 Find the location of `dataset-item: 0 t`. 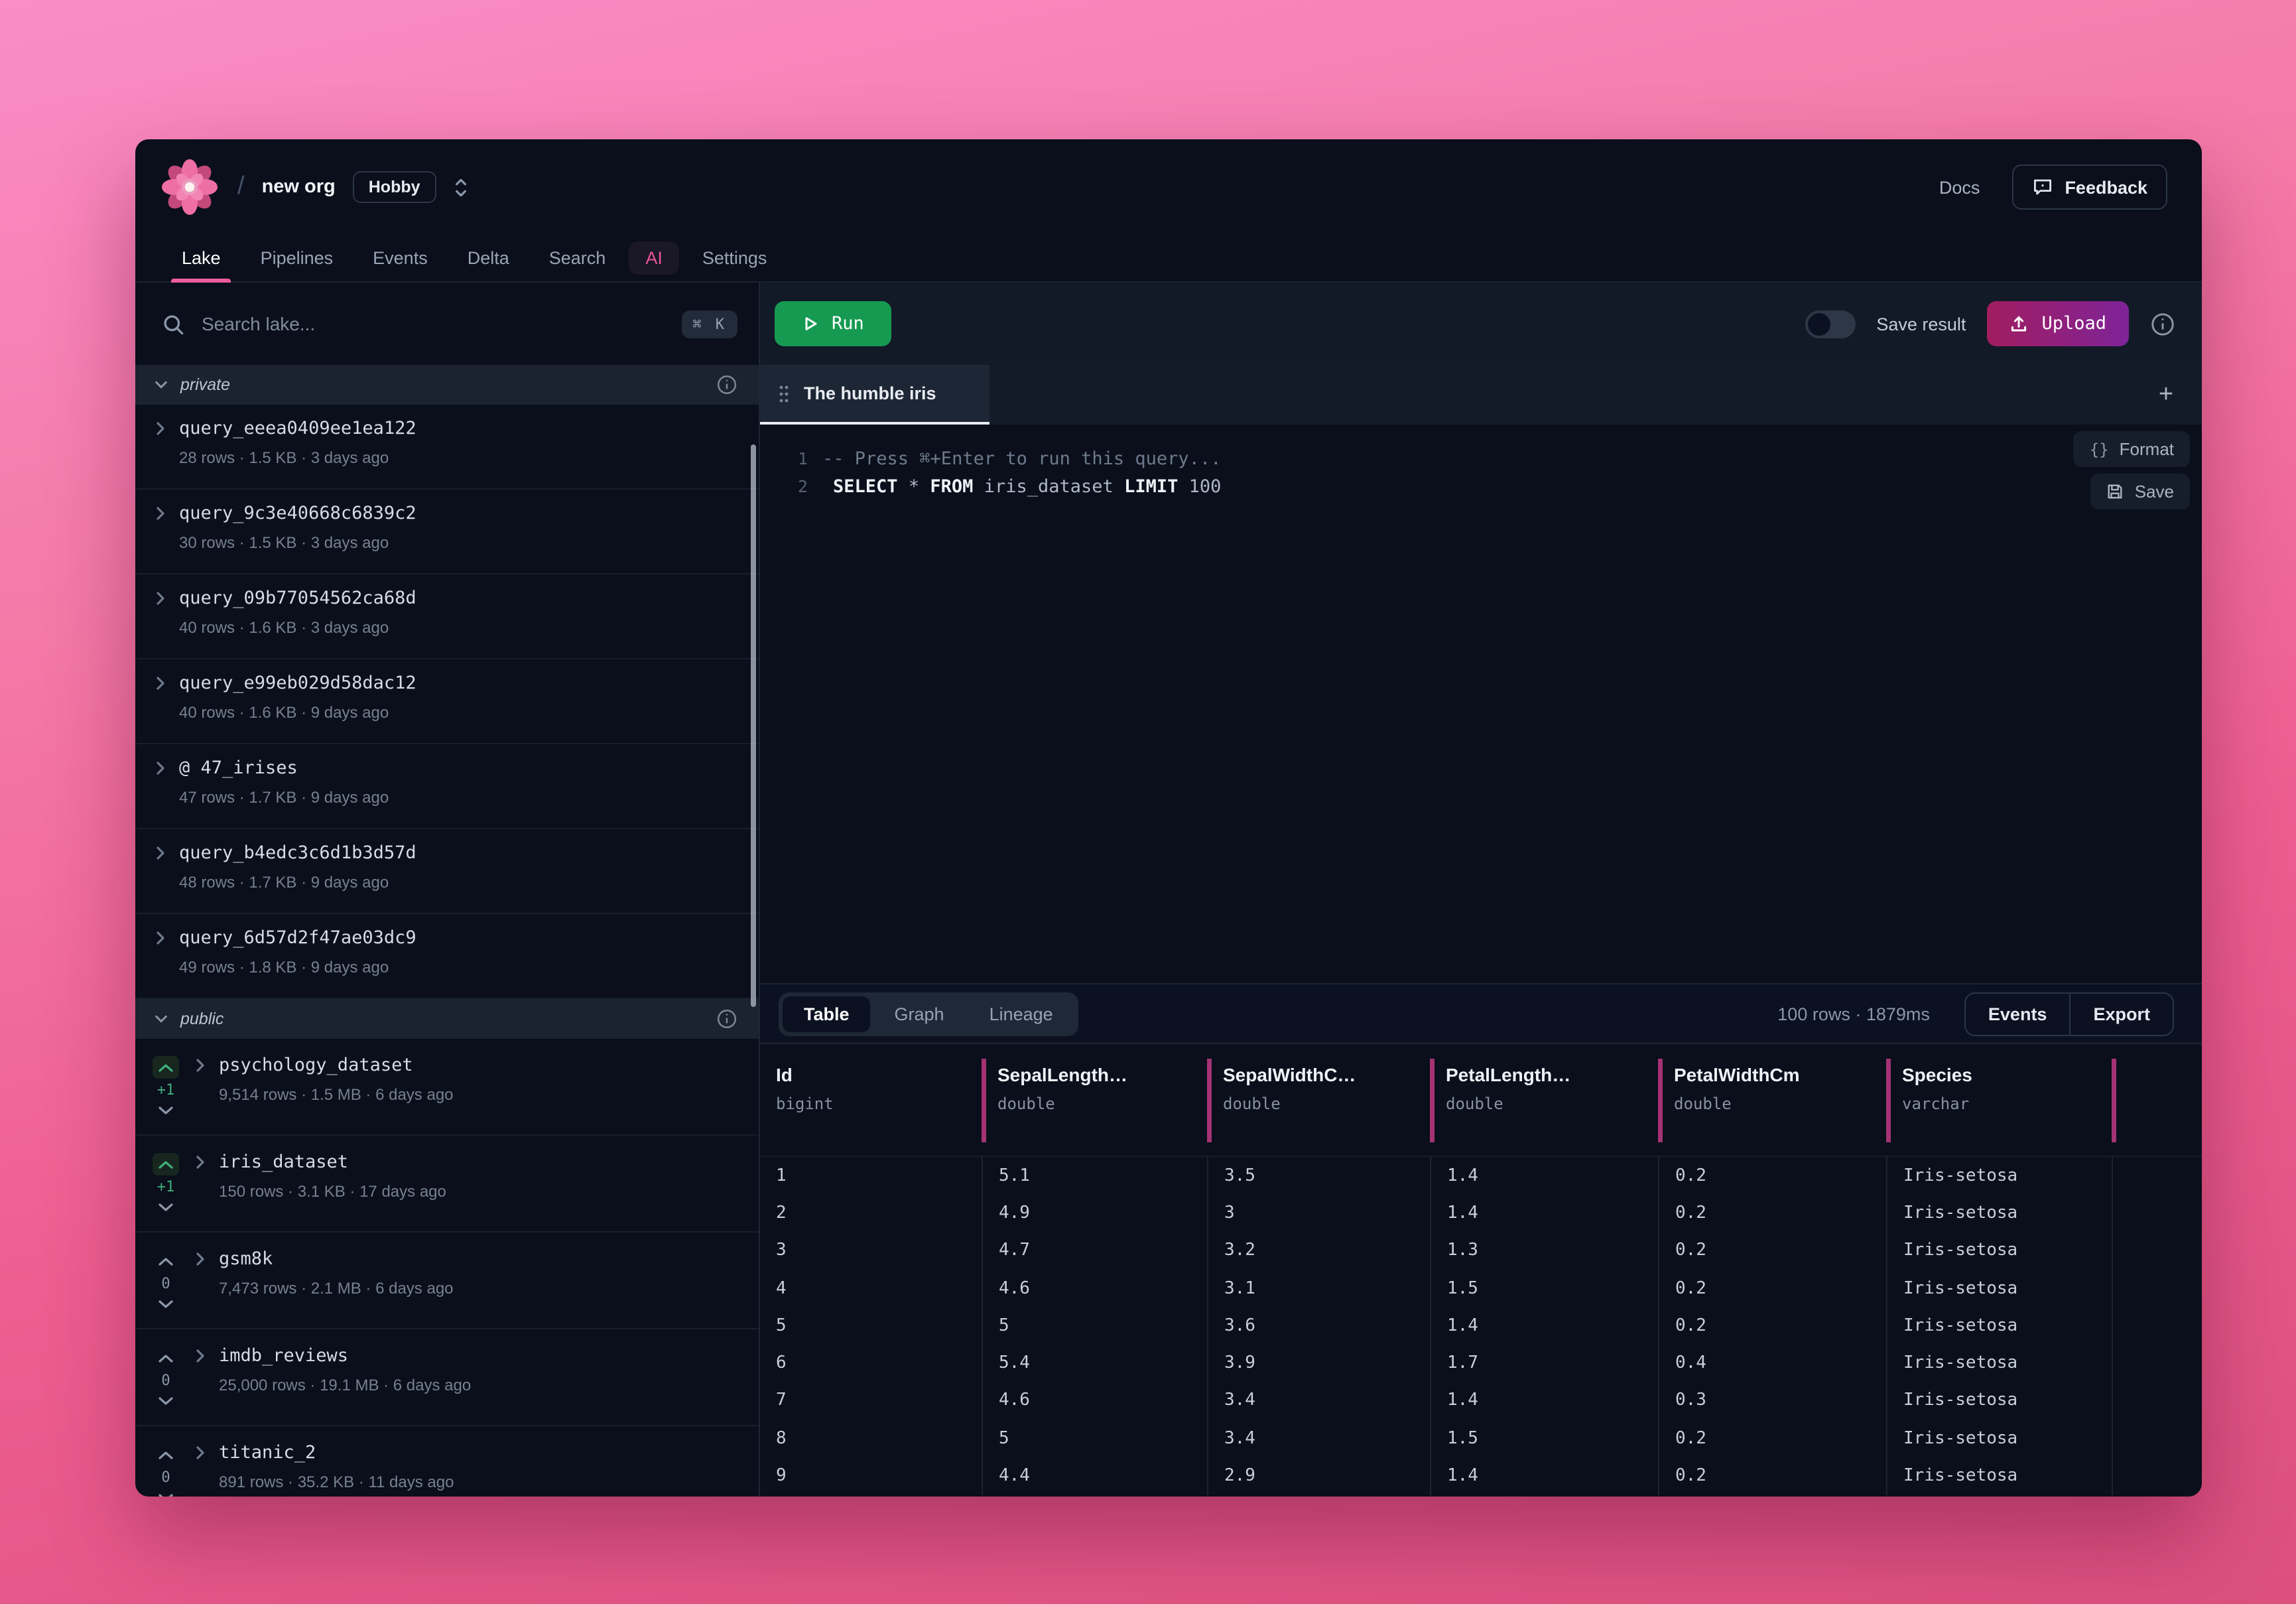

dataset-item: 0 t is located at coordinates (447, 1461).